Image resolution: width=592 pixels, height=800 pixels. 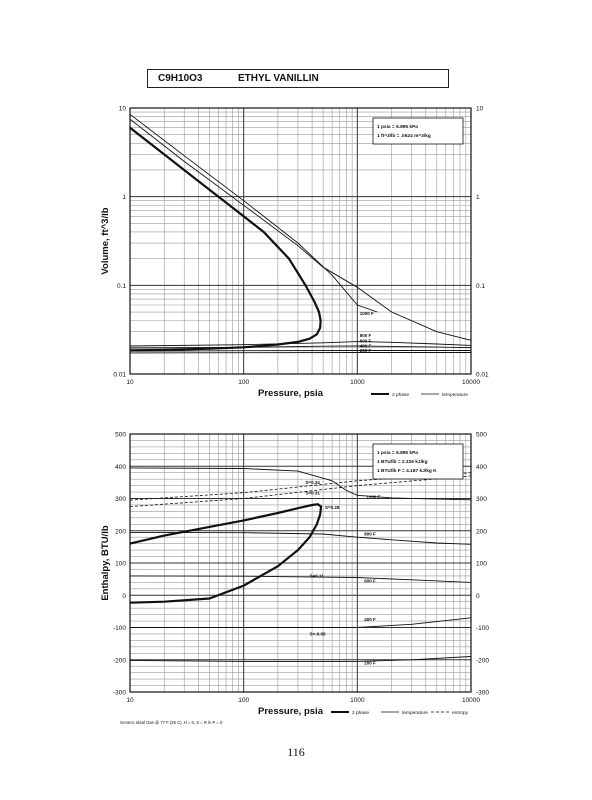 I want to click on chart-title-box: C9H10O3 ETHYL VANILLIN, so click(x=298, y=78).